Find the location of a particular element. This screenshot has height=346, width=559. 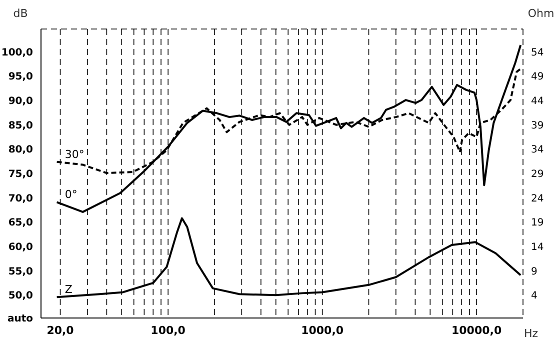

y2-tick-label: 49 is located at coordinates (537, 77).